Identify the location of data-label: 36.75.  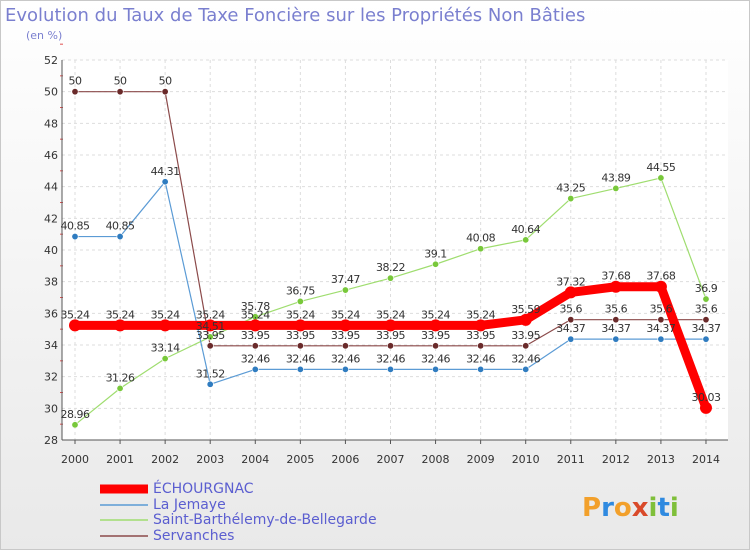
(300, 290).